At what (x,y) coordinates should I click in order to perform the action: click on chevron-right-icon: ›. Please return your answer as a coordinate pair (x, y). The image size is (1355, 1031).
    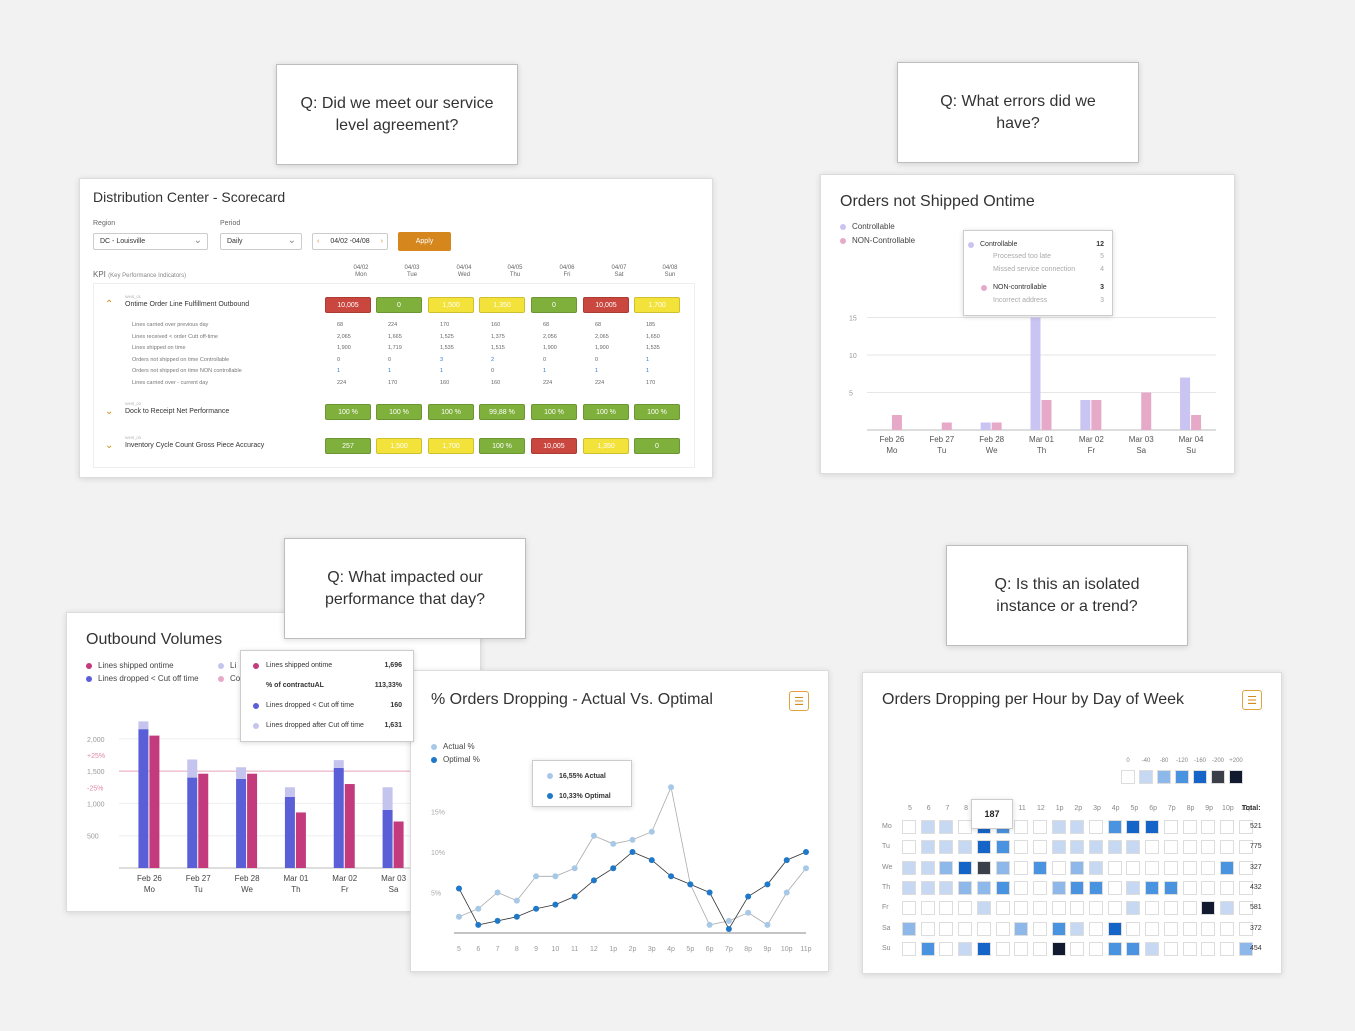
    Looking at the image, I should click on (381, 241).